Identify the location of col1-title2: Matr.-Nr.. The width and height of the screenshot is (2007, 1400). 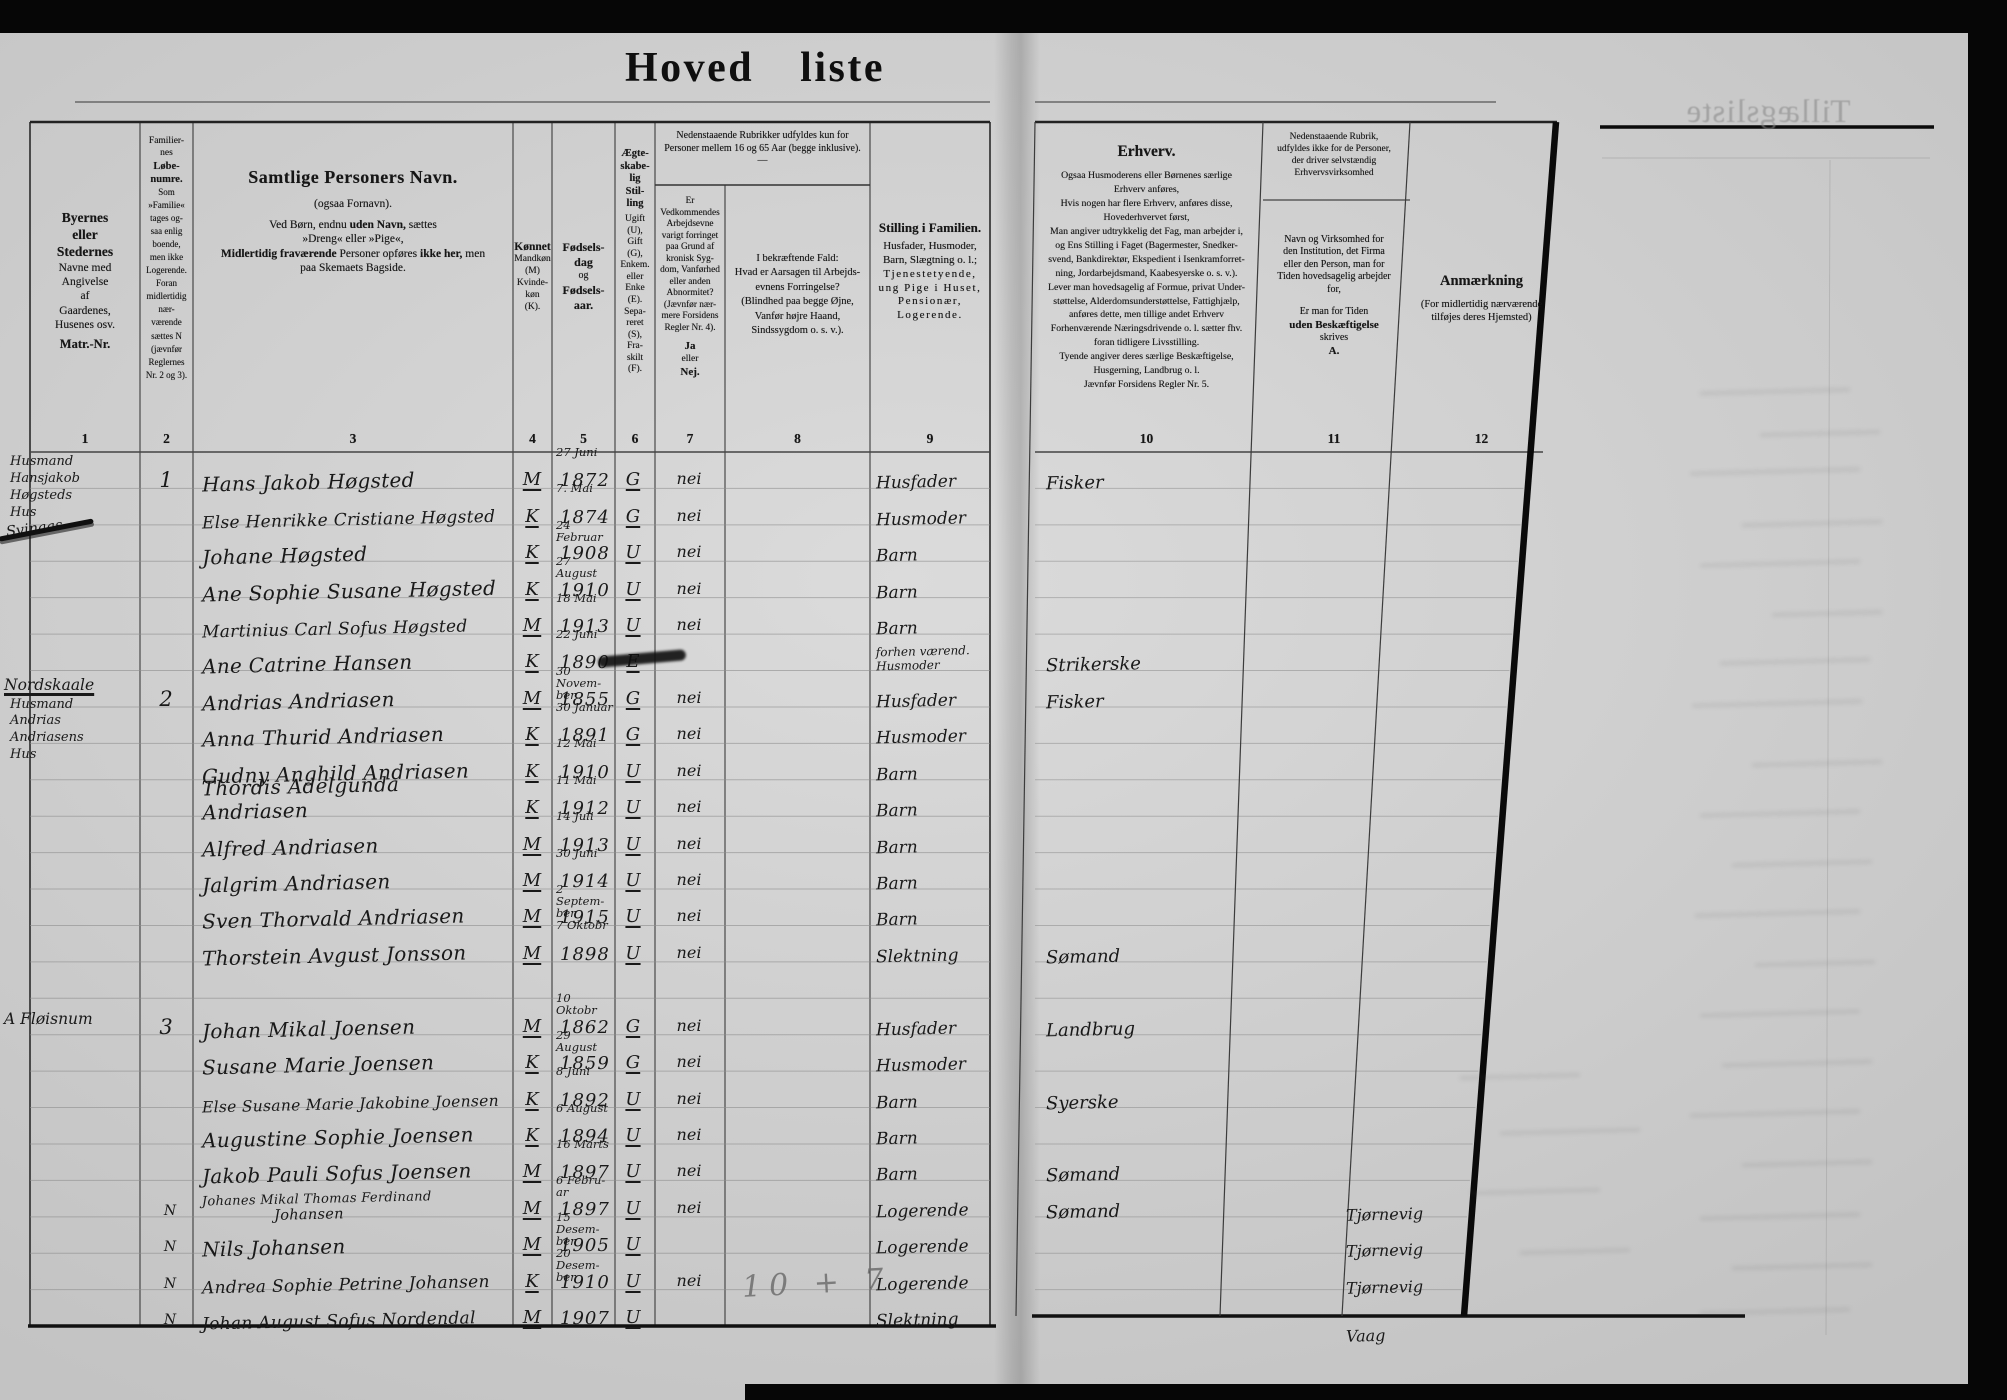
(85, 343).